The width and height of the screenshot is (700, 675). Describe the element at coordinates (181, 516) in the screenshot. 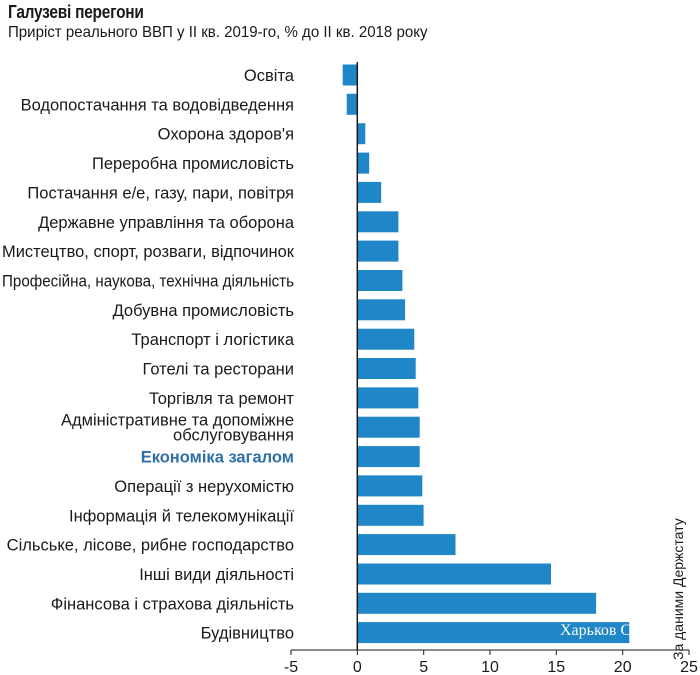

I see `category-label: Інформація й телекомунікації` at that location.